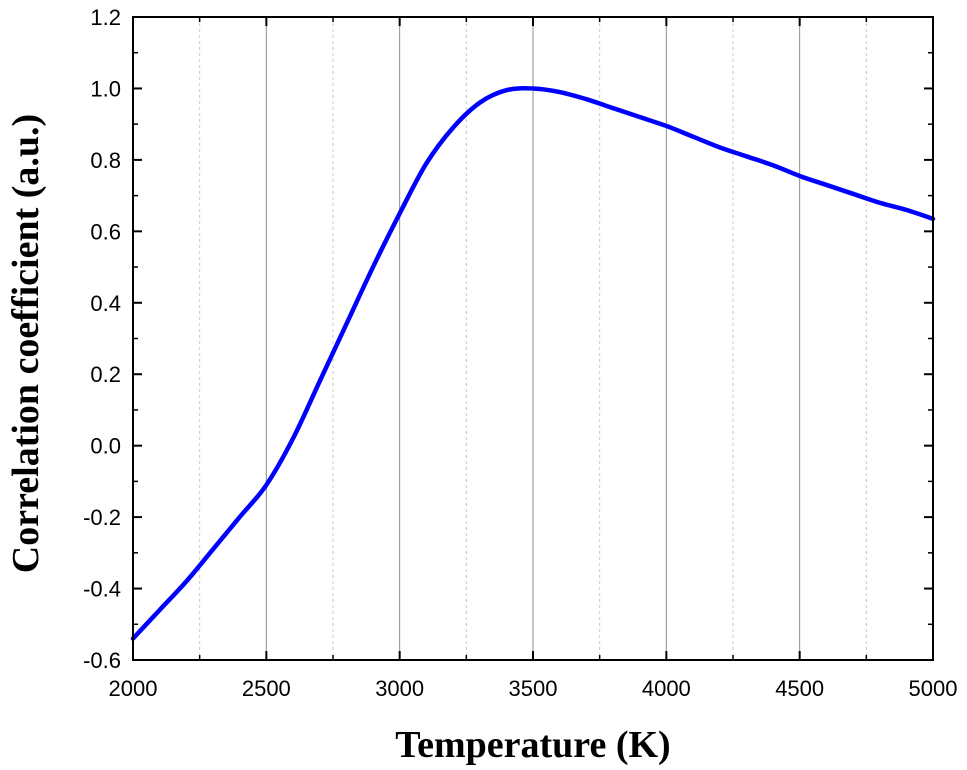 This screenshot has height=770, width=967. Describe the element at coordinates (105, 88) in the screenshot. I see `y-tick-label: 1.0` at that location.